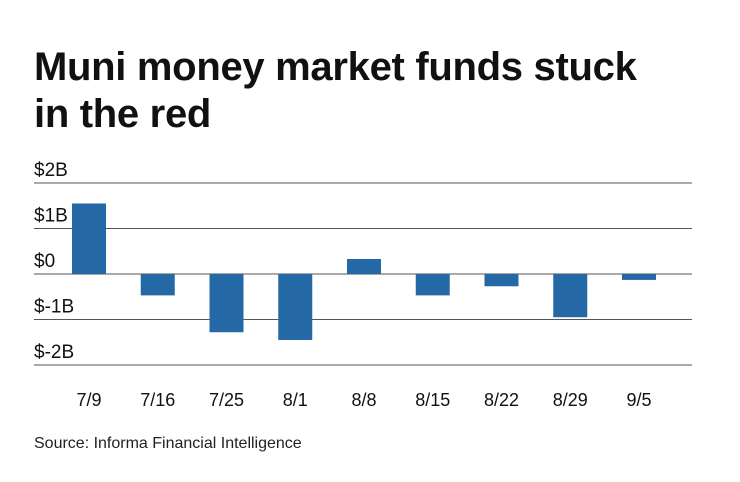 The width and height of the screenshot is (740, 482). I want to click on y-axis-ticks: $2B $1B $0 $-1B $-2B, so click(54, 261).